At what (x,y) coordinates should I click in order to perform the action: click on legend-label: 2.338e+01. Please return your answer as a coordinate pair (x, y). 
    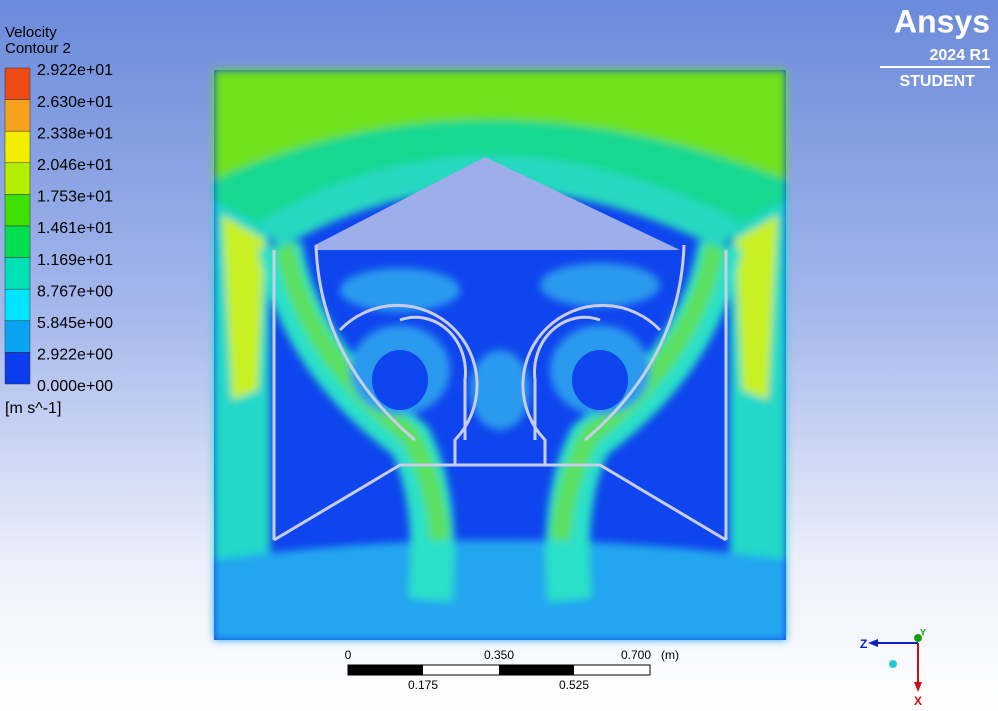
    Looking at the image, I should click on (75, 133).